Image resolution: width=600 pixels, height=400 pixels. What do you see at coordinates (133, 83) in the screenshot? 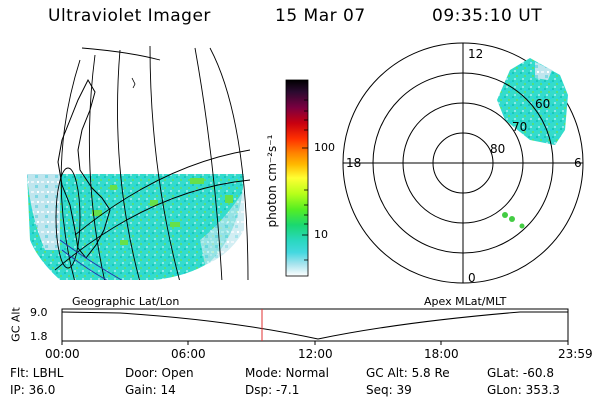
I see `coastline-island` at bounding box center [133, 83].